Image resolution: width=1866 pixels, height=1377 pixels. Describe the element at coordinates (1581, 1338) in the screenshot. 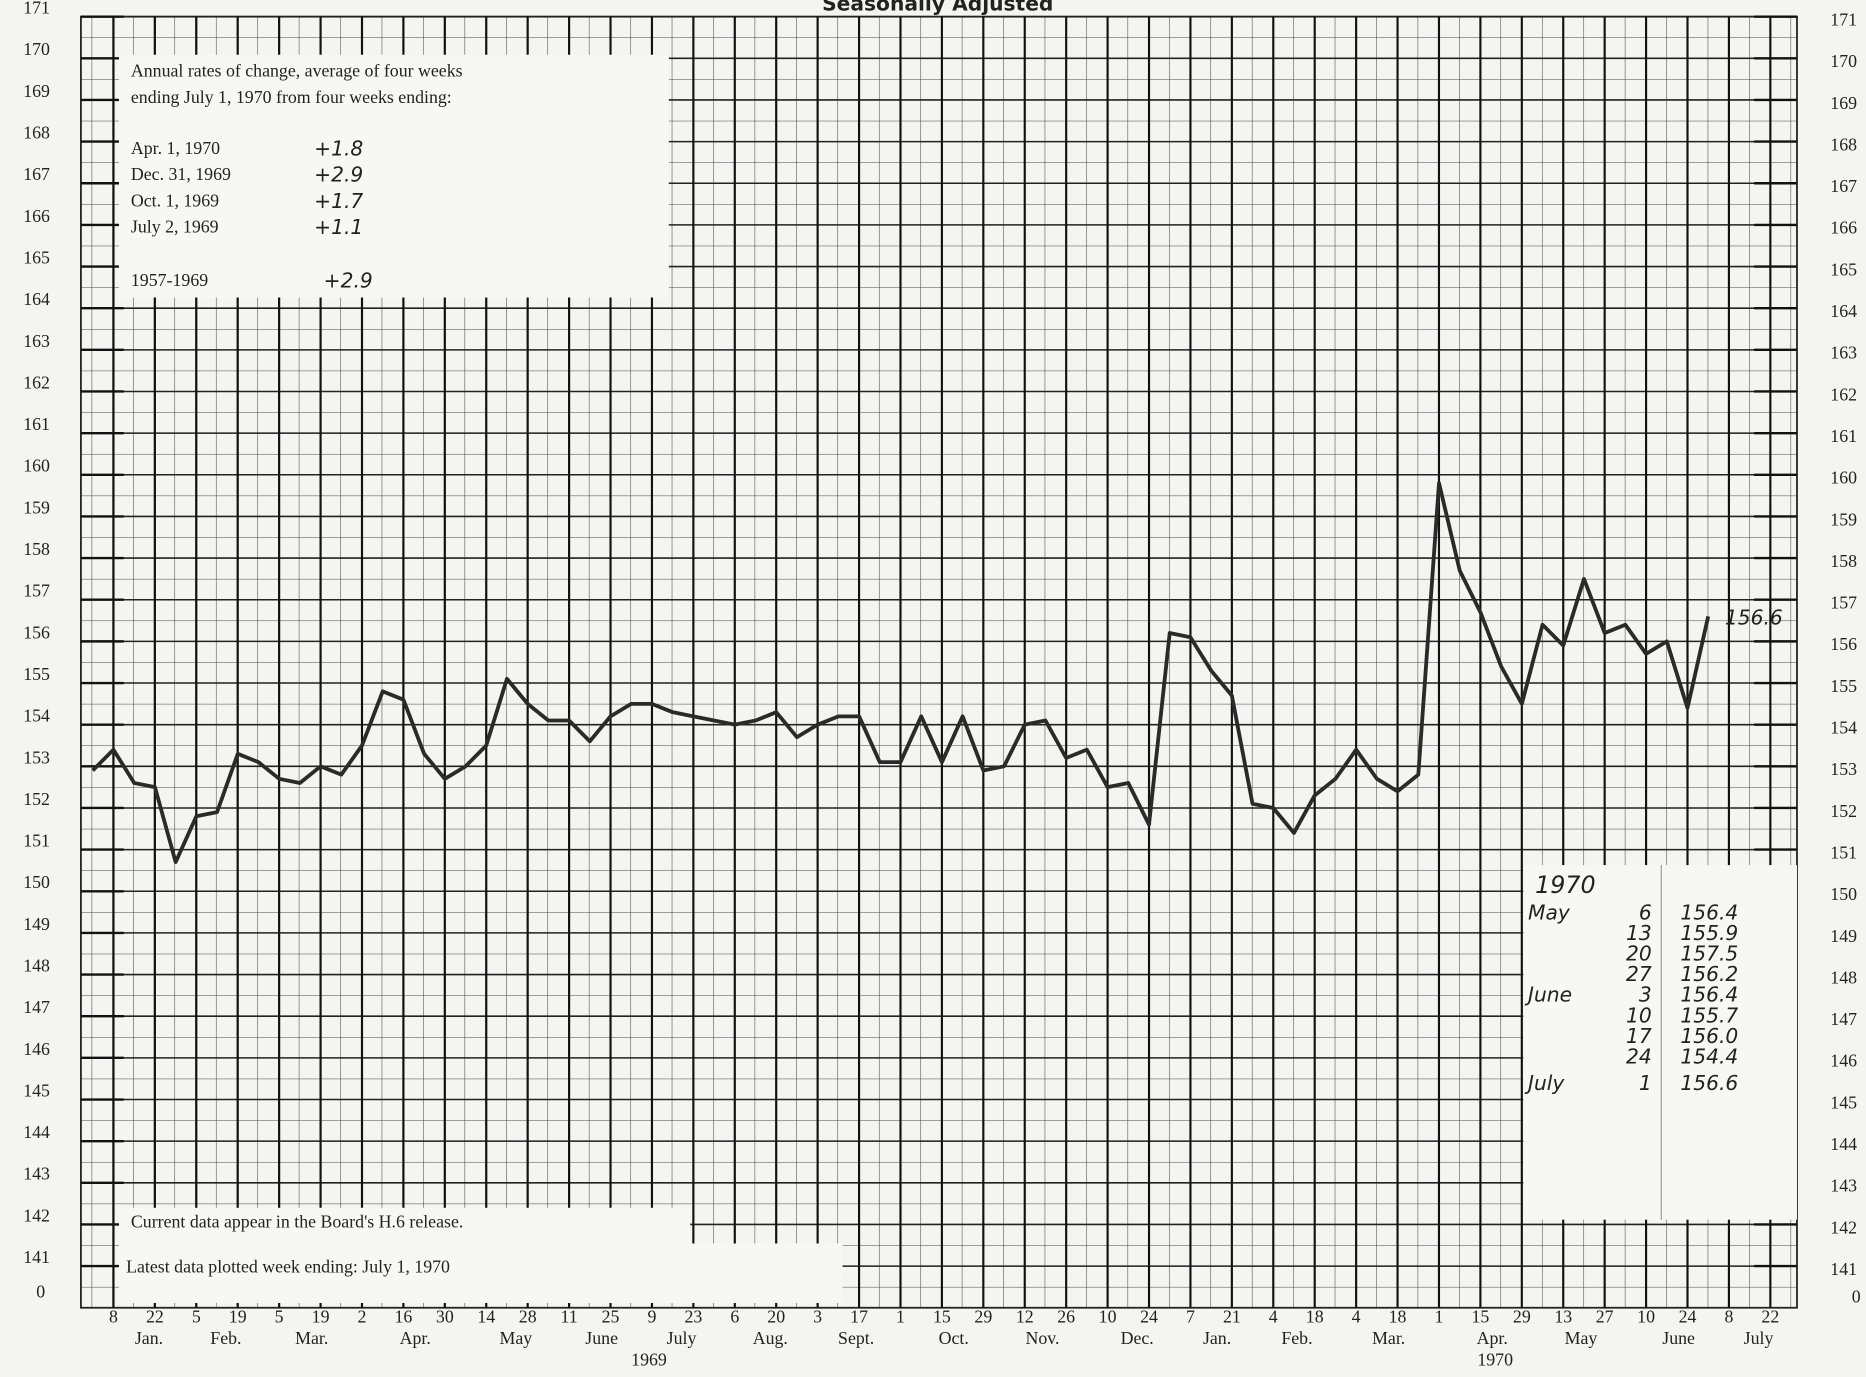

I see `month-label: May` at that location.